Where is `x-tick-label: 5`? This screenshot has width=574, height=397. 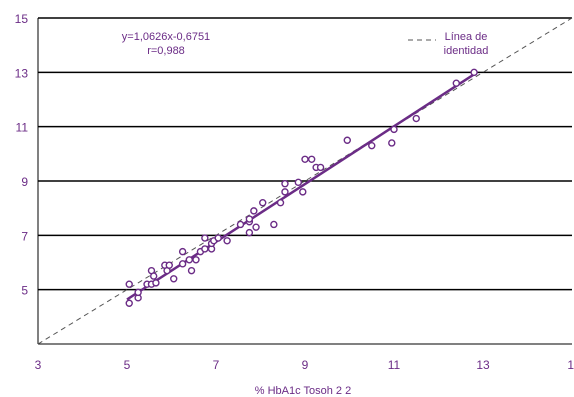 x-tick-label: 5 is located at coordinates (127, 365).